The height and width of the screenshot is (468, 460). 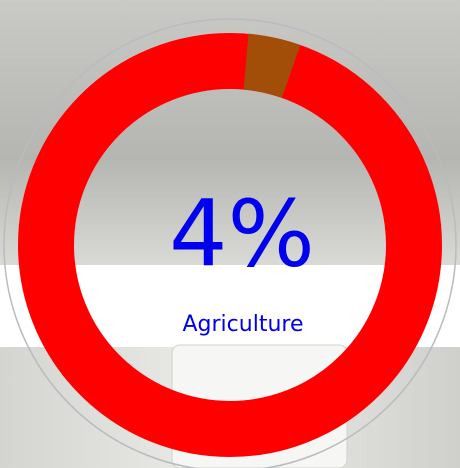 What do you see at coordinates (242, 233) in the screenshot?
I see `value-label: 4%` at bounding box center [242, 233].